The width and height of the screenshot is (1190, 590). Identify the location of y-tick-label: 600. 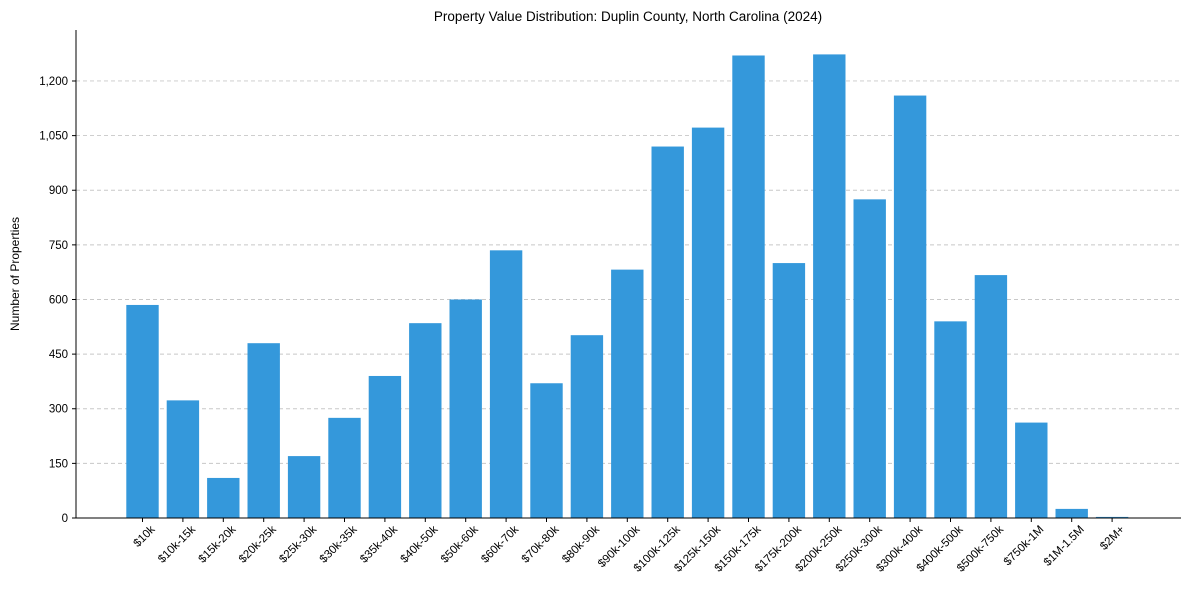
(58, 300).